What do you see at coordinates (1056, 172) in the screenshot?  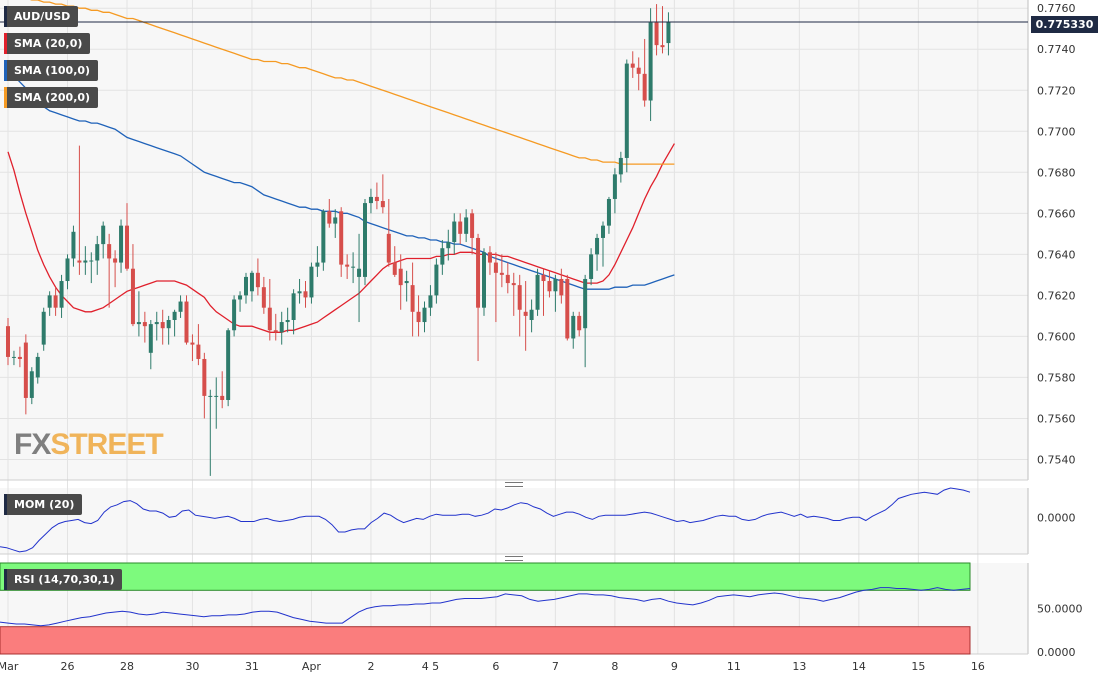 I see `y-tick-label: 0.7680` at bounding box center [1056, 172].